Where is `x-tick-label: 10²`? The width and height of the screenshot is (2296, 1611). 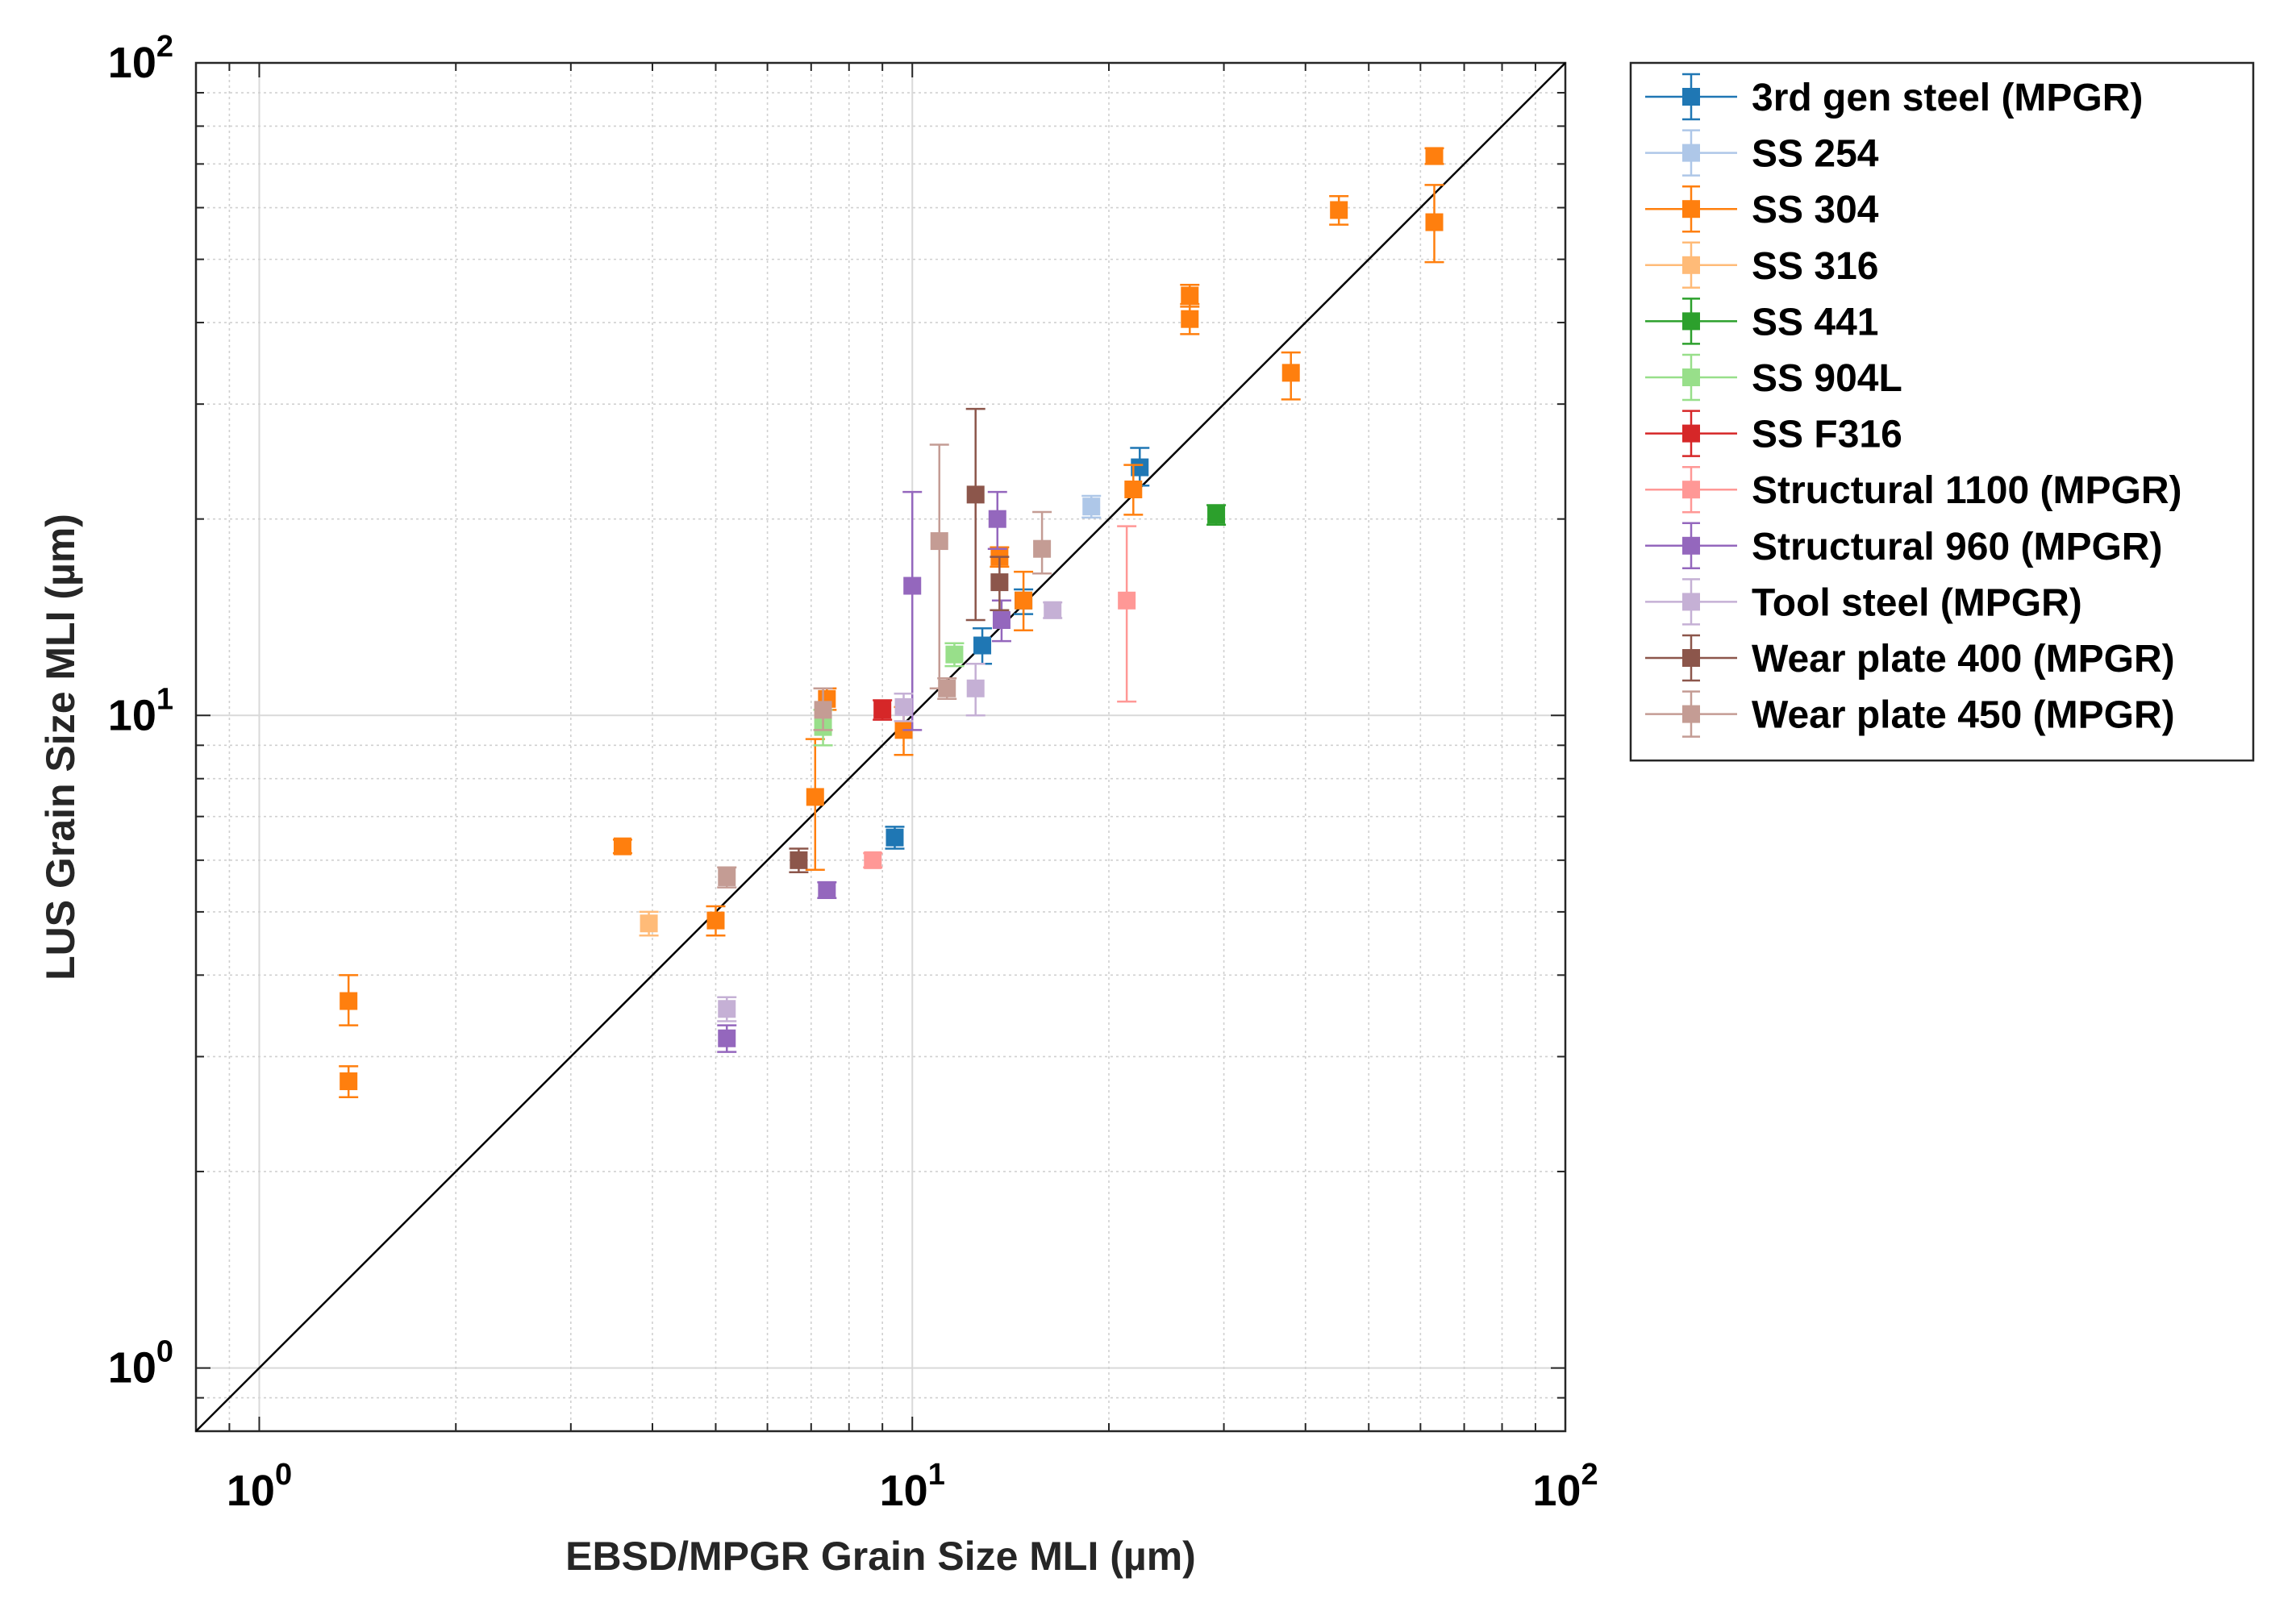
x-tick-label: 10² is located at coordinates (1565, 1486).